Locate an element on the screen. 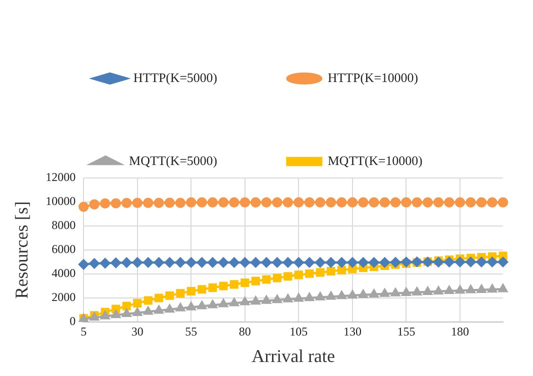  legend-label: HTTP(K=5000) is located at coordinates (175, 77).